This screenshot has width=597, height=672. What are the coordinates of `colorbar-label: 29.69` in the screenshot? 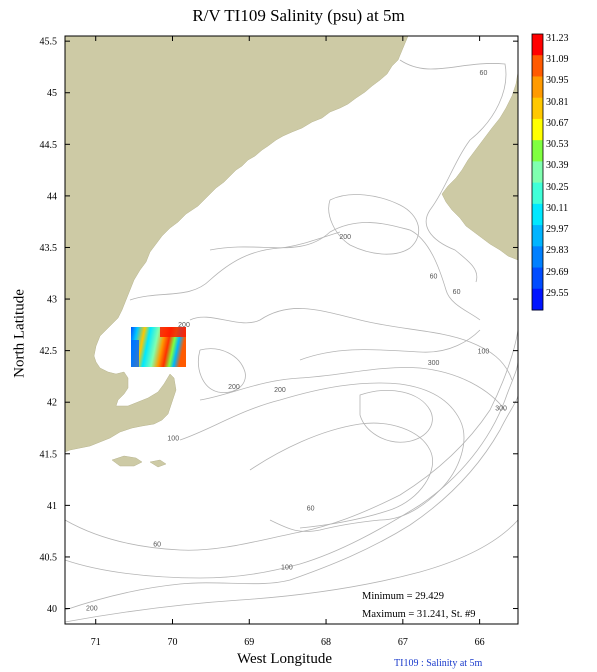 It's located at (557, 272).